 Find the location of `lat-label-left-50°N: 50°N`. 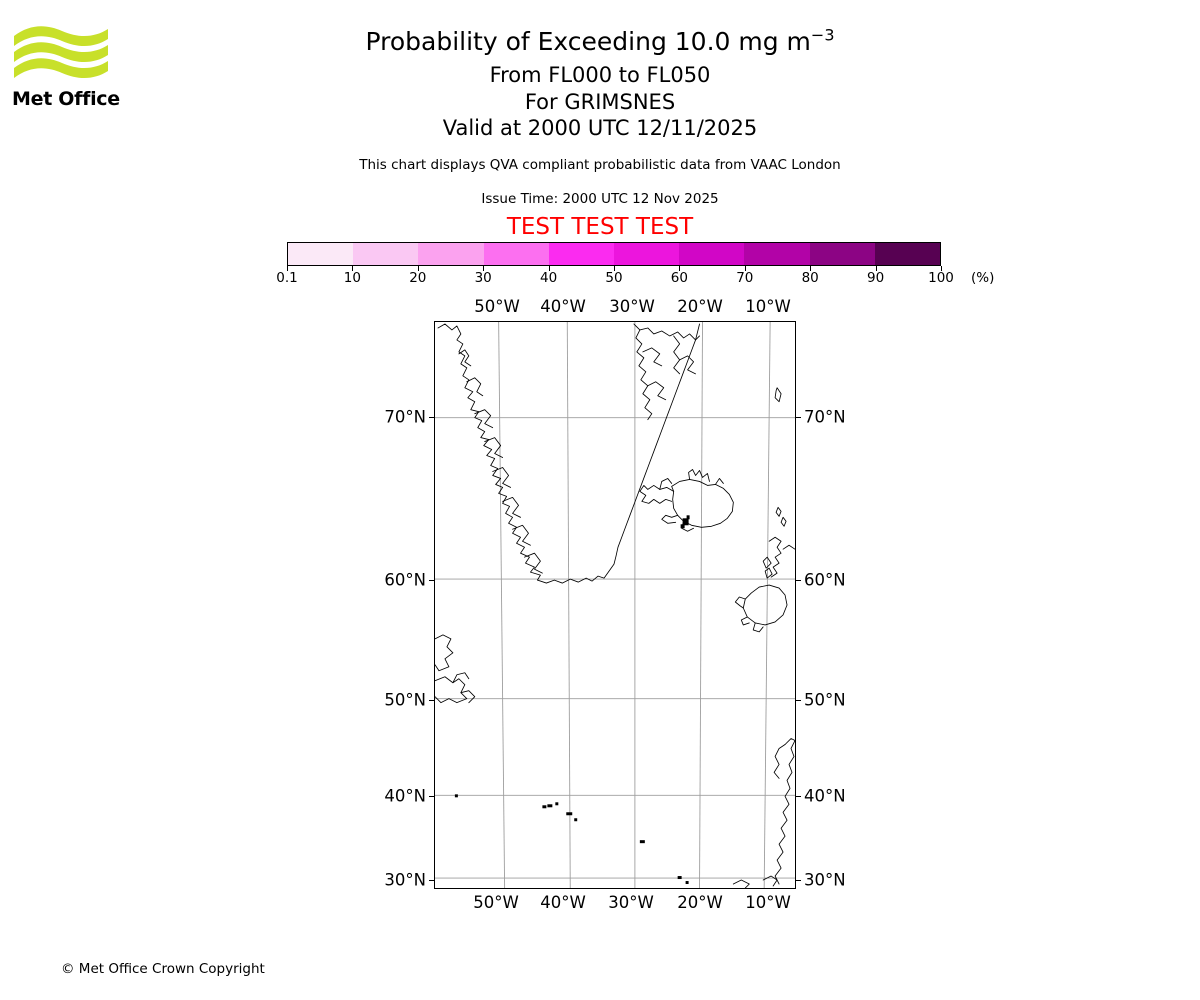

lat-label-left-50°N: 50°N is located at coordinates (405, 700).